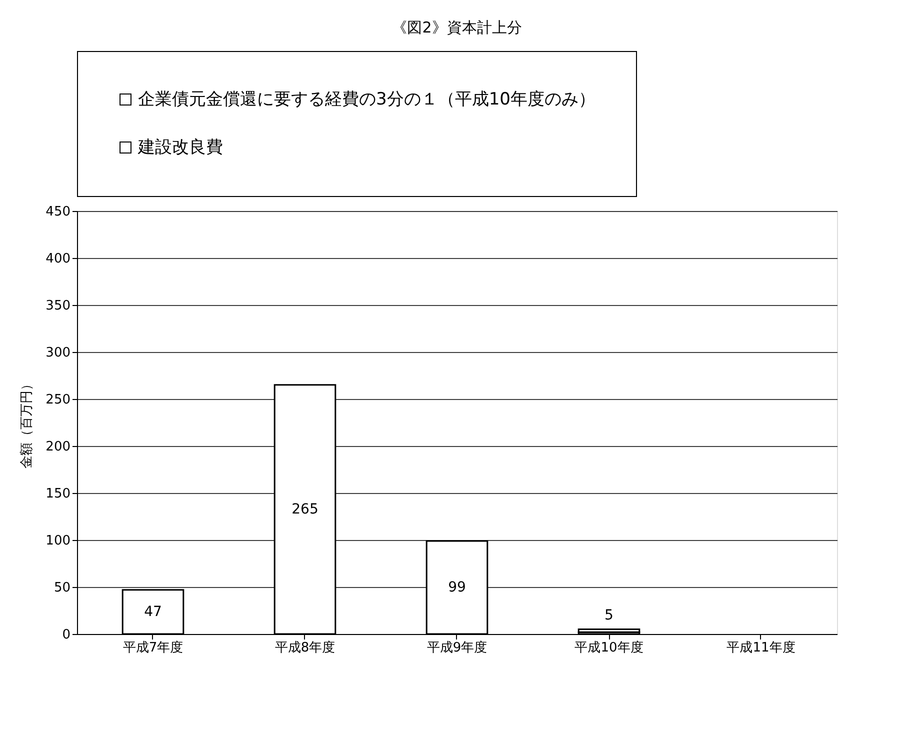  What do you see at coordinates (58, 259) in the screenshot?
I see `y-tick-label: 400` at bounding box center [58, 259].